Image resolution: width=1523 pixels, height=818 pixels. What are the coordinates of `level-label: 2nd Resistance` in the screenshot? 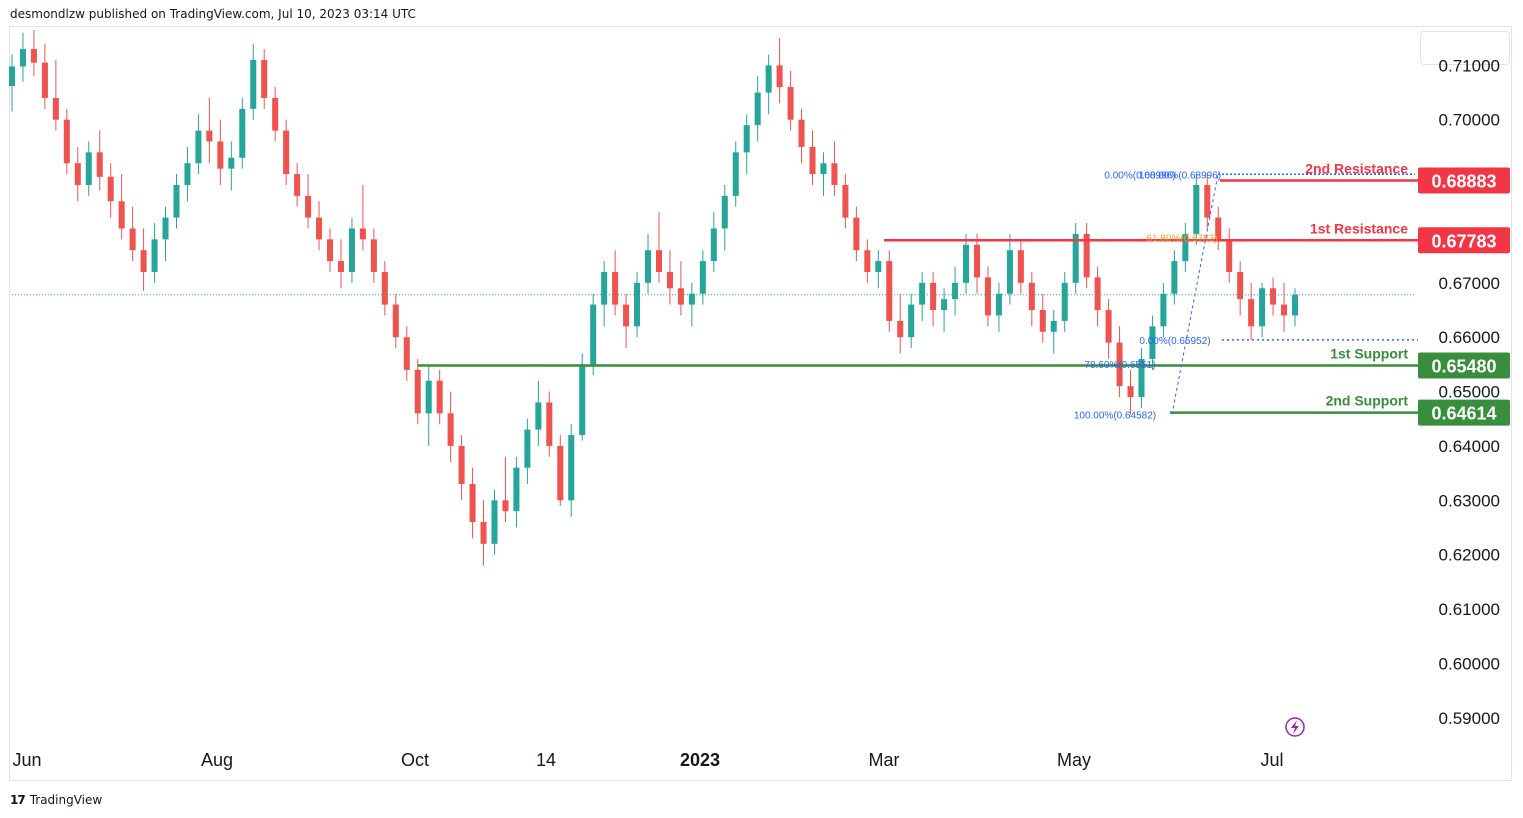 It's located at (1356, 168).